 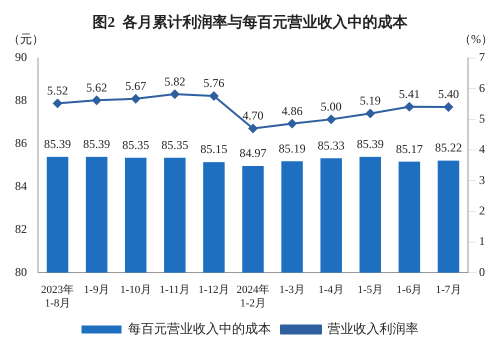 What do you see at coordinates (26, 39) in the screenshot?
I see `y-axis-title: （元）` at bounding box center [26, 39].